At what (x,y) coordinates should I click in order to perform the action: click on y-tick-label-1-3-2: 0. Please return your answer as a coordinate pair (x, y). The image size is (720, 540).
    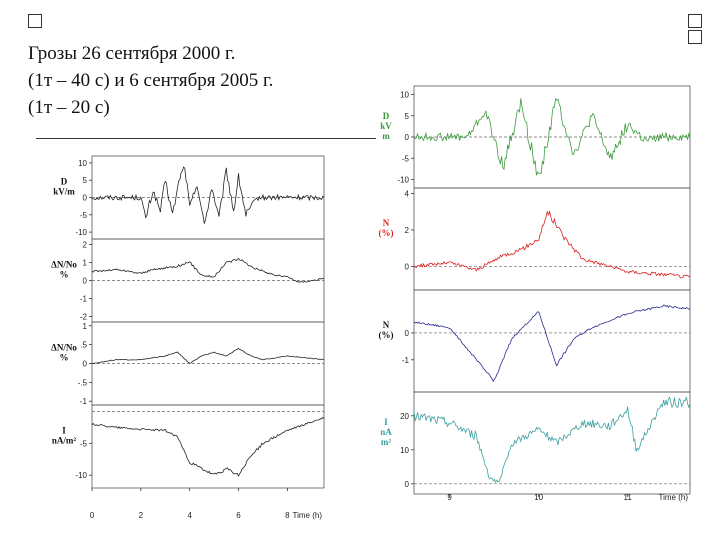
    Looking at the image, I should click on (407, 484).